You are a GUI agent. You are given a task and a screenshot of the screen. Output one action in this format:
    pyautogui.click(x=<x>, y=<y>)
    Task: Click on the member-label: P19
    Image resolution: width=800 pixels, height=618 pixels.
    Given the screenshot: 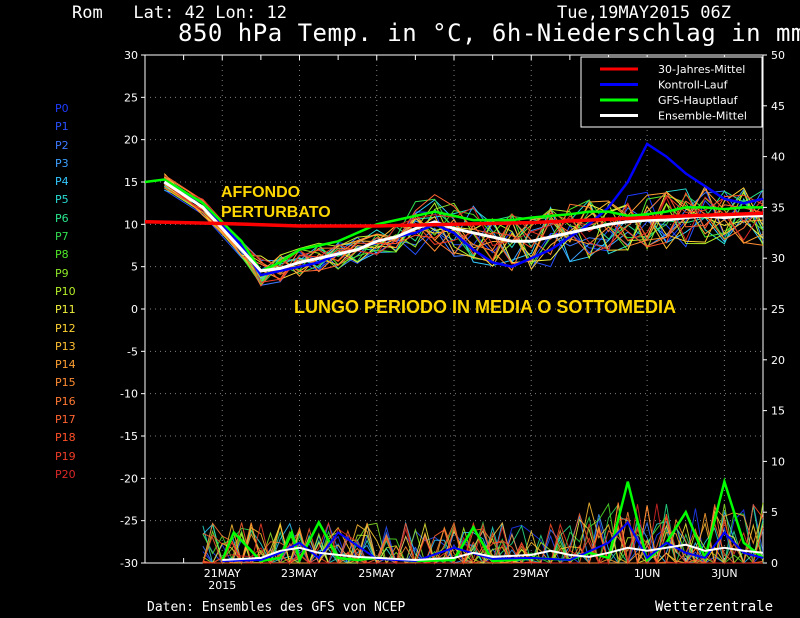 What is the action you would take?
    pyautogui.click(x=65, y=456)
    